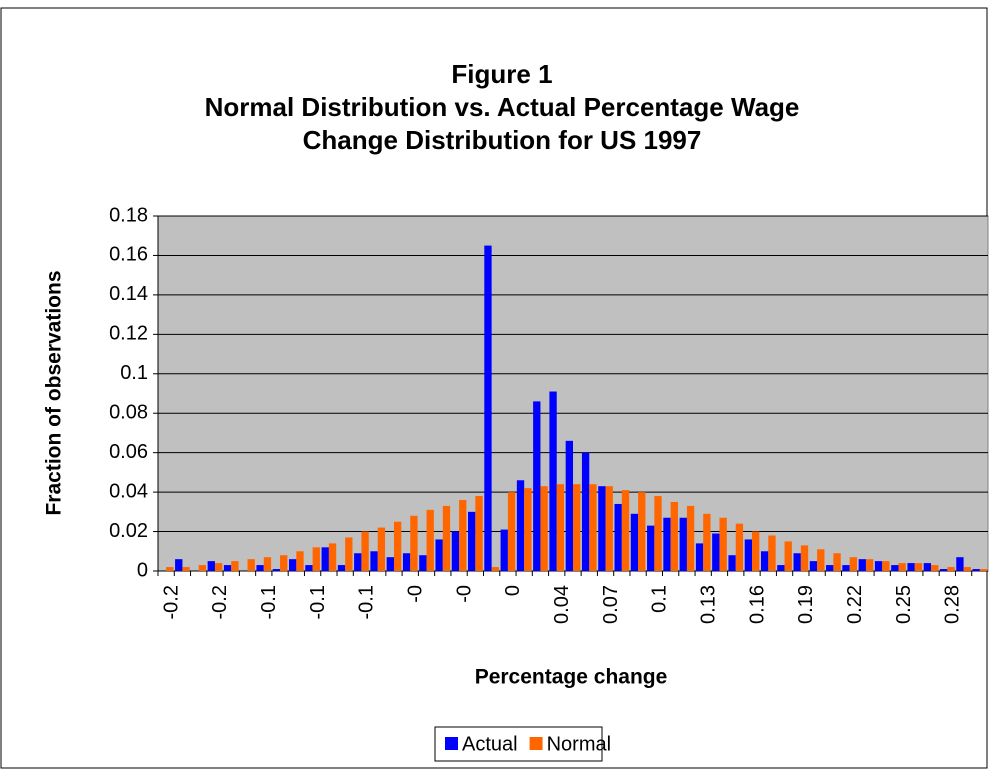 The height and width of the screenshot is (769, 989). I want to click on x-tick-label: 0, so click(513, 590).